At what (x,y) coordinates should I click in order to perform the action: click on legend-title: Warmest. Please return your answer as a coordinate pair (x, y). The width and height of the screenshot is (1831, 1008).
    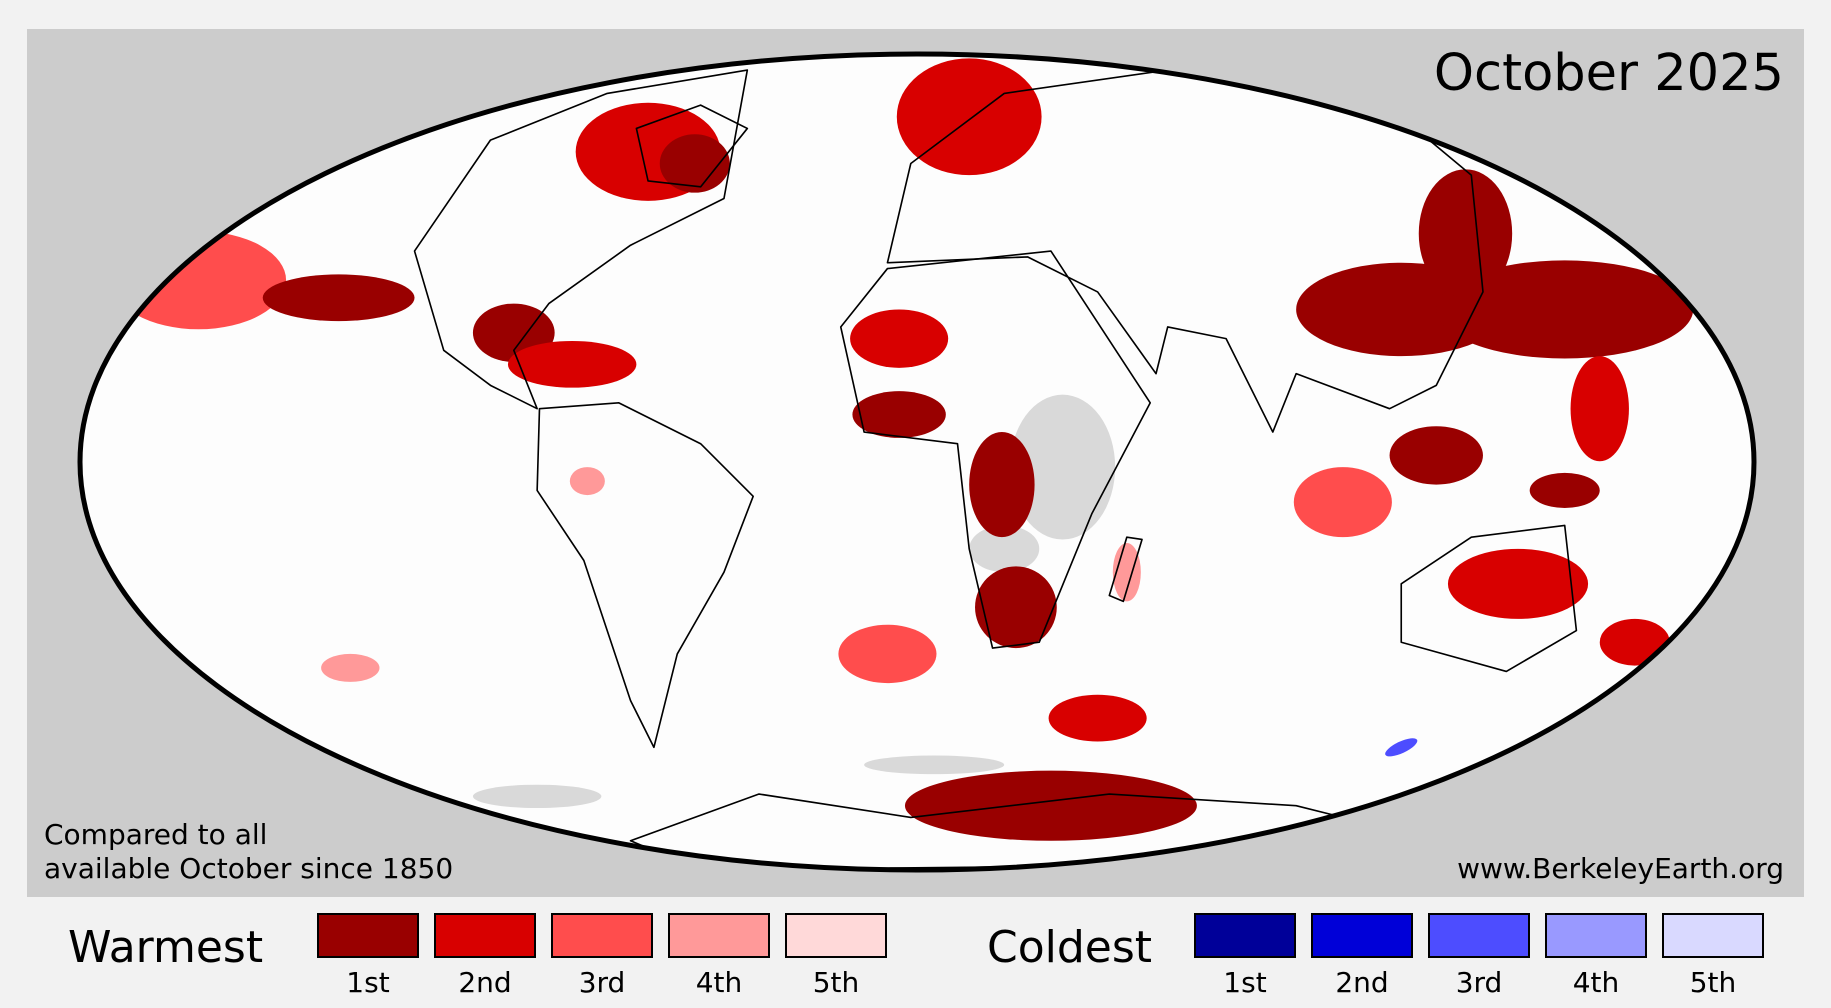
    Looking at the image, I should click on (165, 947).